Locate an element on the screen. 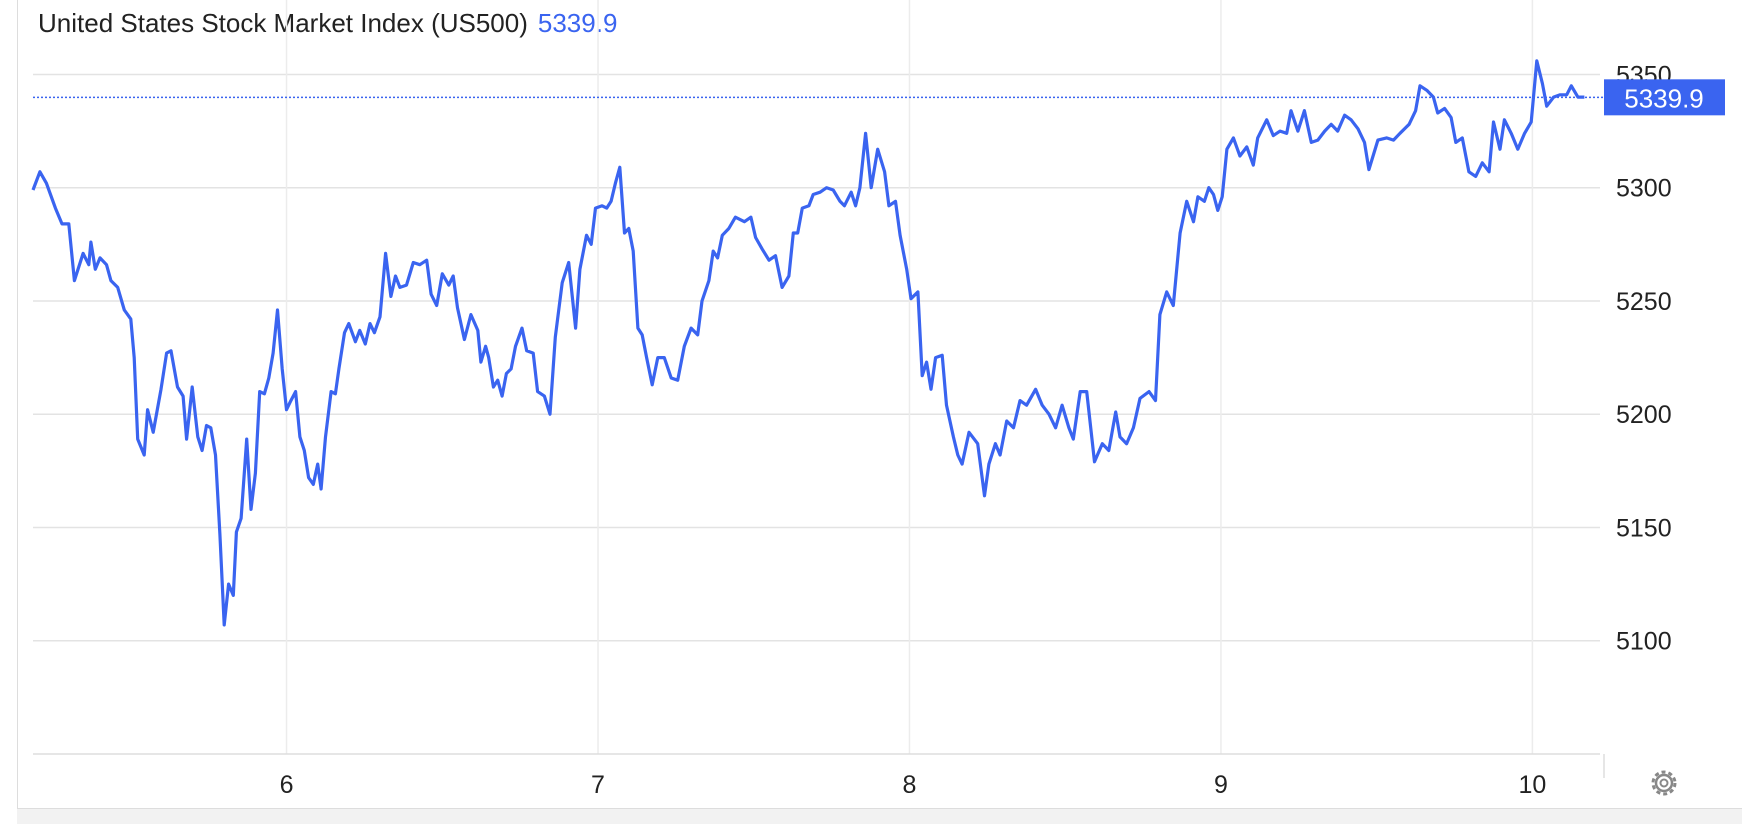 The height and width of the screenshot is (824, 1742). gear-icon is located at coordinates (1664, 783).